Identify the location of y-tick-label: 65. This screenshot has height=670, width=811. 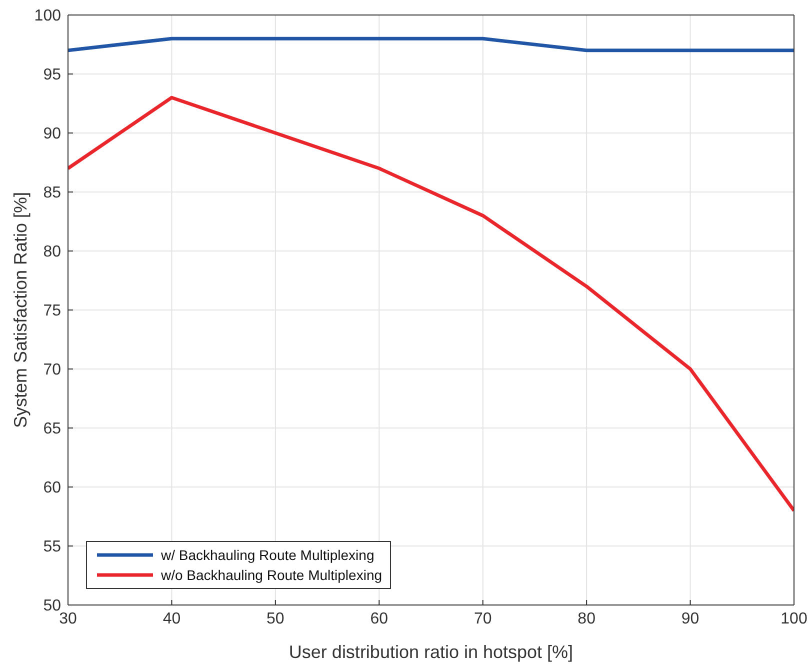
(52, 429).